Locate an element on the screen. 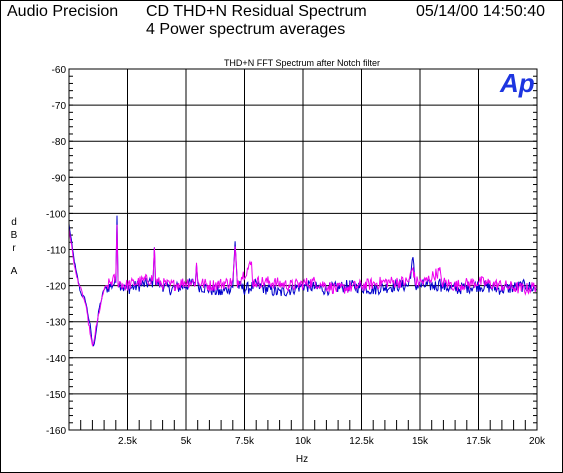  y-axis-label-char: d is located at coordinates (14, 222).